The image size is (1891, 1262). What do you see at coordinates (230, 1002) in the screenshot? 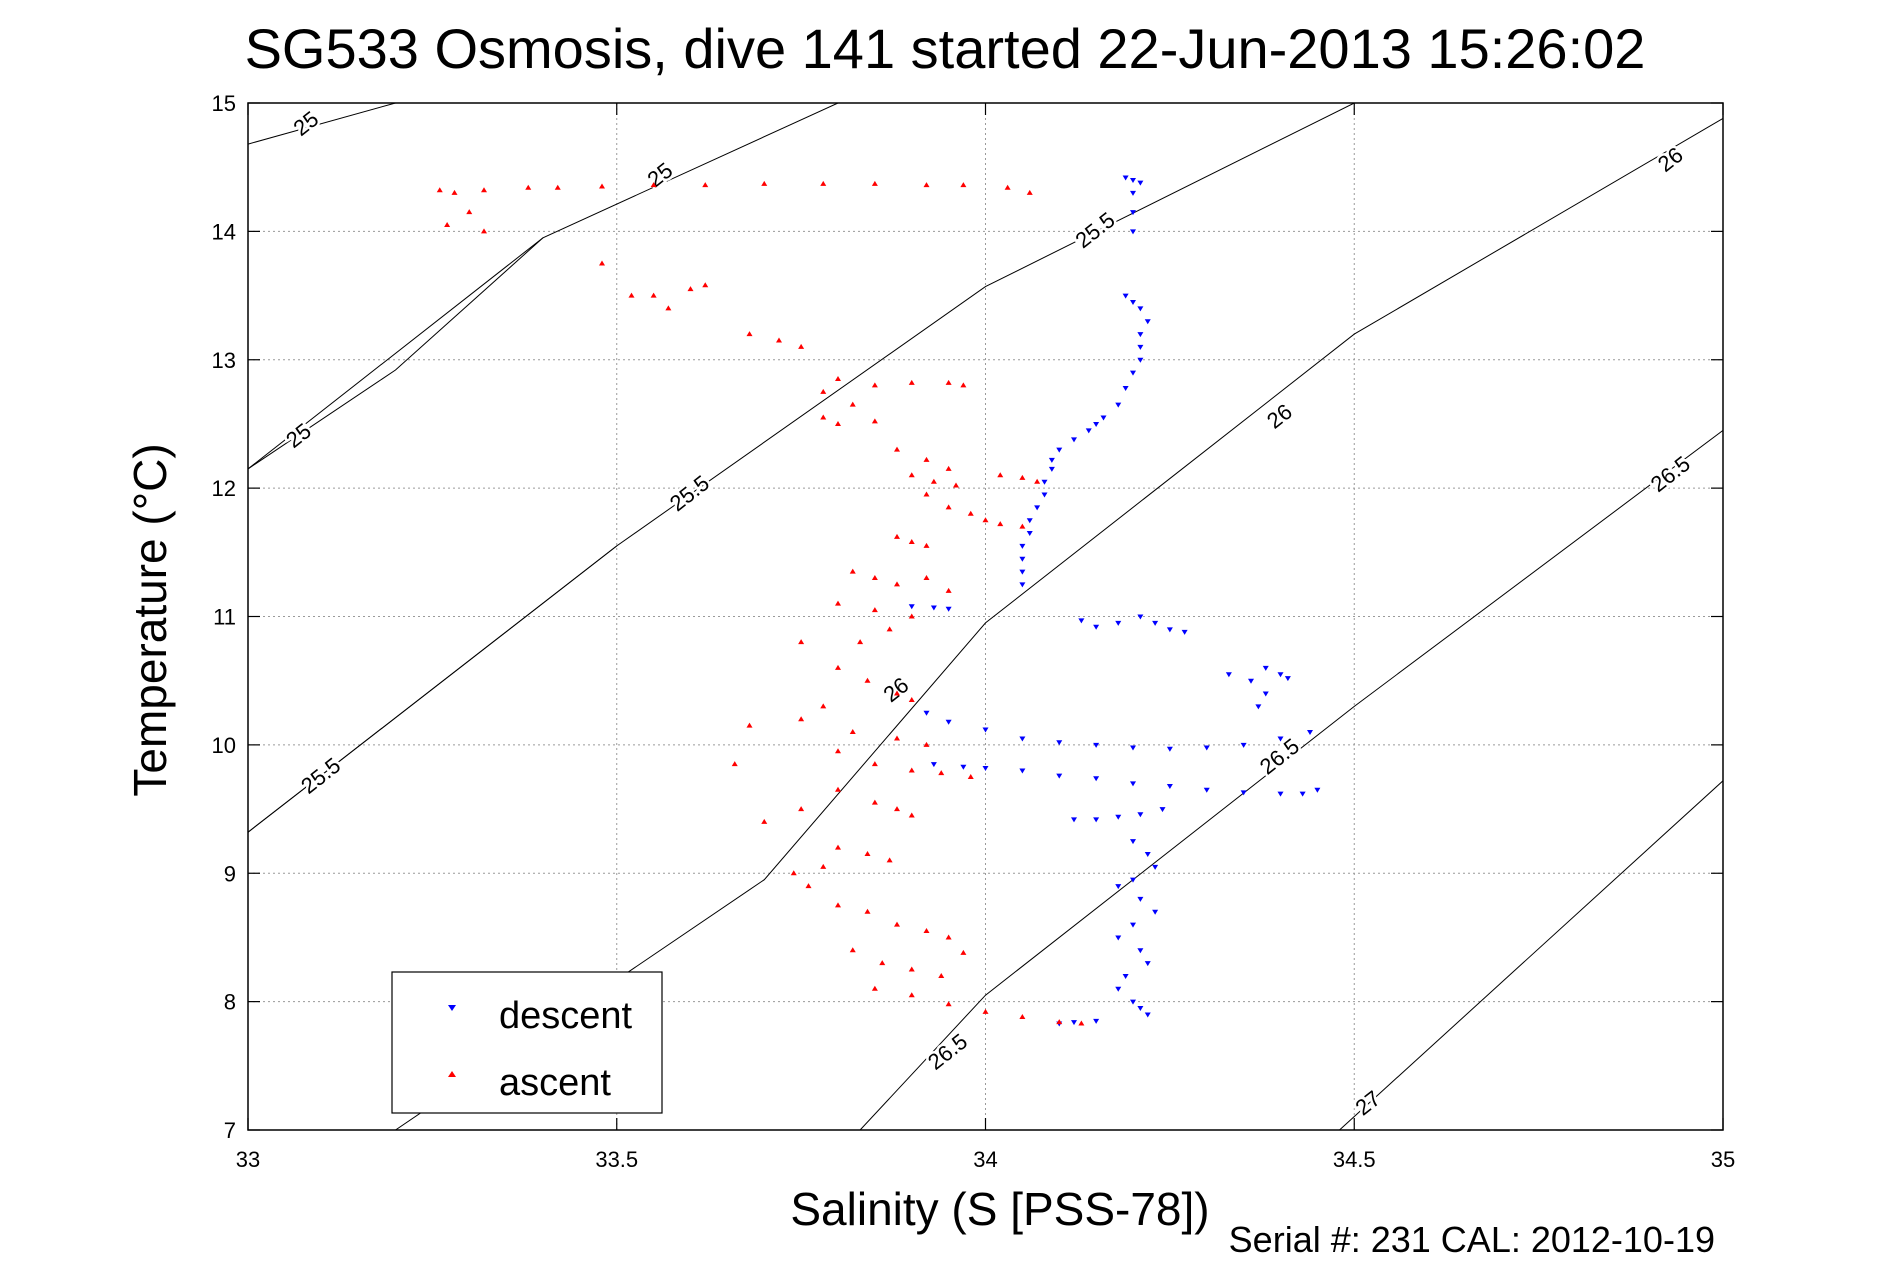
I see `y-tick-label: 8` at bounding box center [230, 1002].